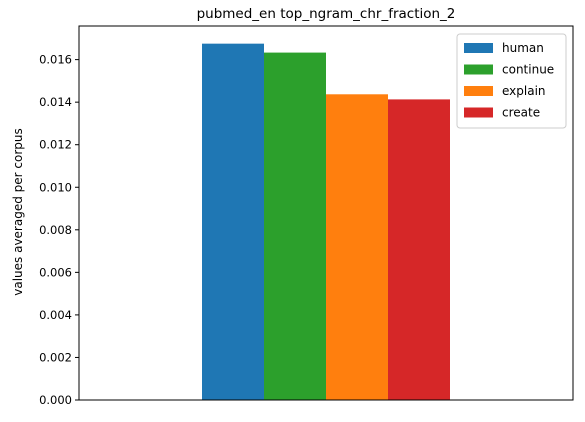 The image size is (585, 422). I want to click on y-tick-label: 0.008, so click(55, 230).